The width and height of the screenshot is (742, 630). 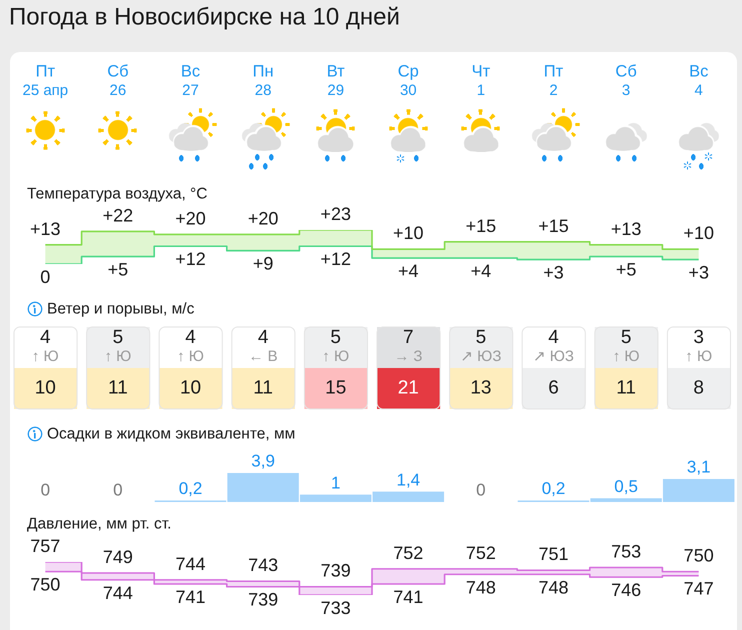 I want to click on data-label: 15, so click(x=335, y=388).